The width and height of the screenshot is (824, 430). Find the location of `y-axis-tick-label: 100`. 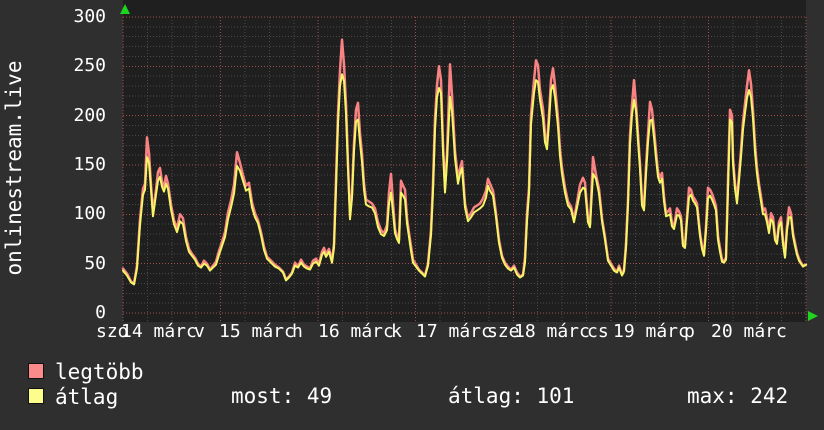

y-axis-tick-label: 100 is located at coordinates (89, 214).